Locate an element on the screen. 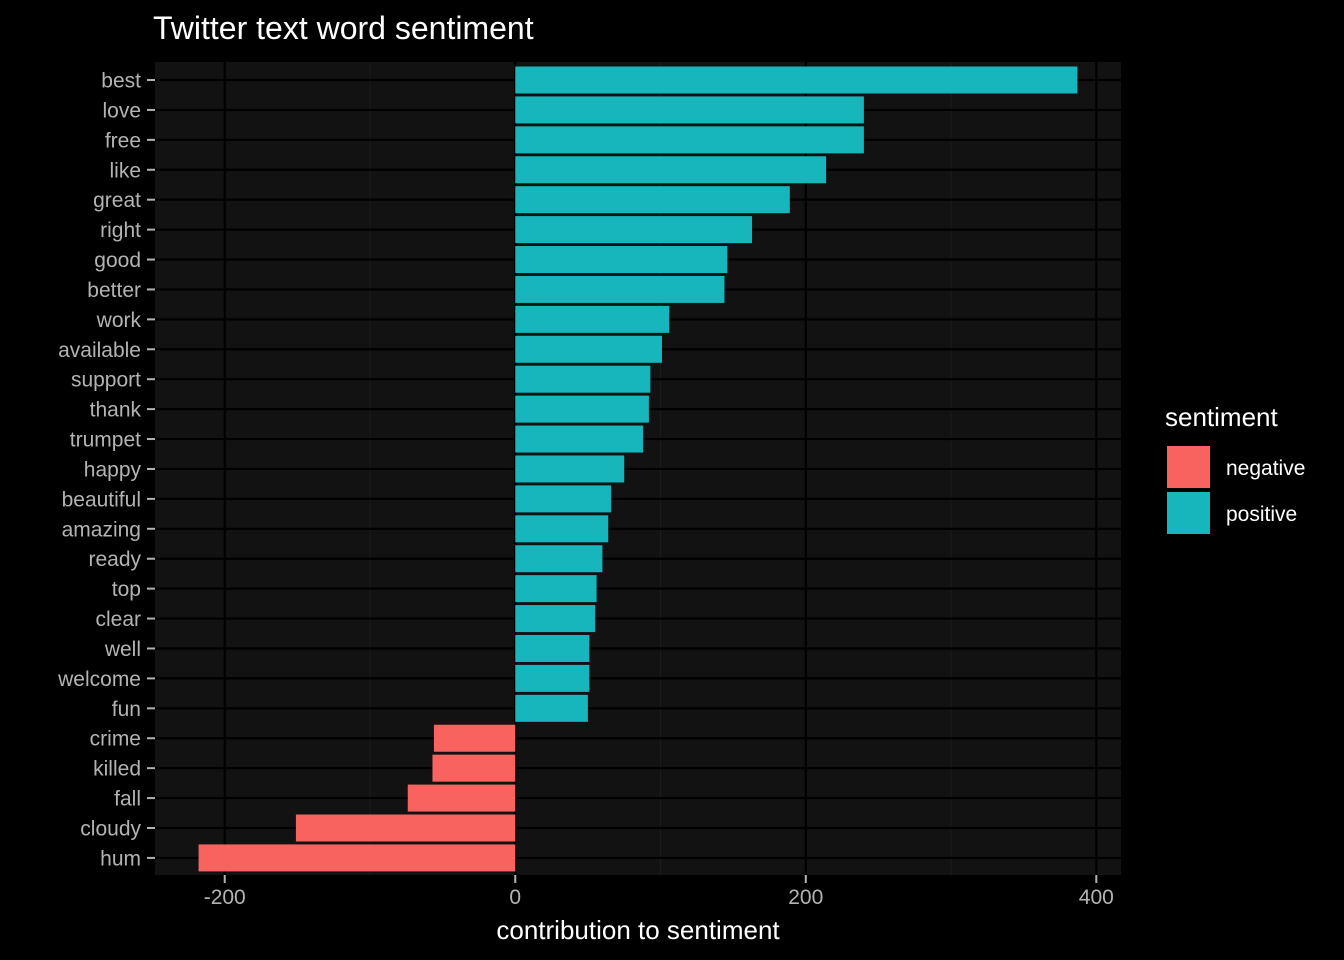 This screenshot has width=1344, height=960. y-tick-label-cloudy: cloudy is located at coordinates (110, 829).